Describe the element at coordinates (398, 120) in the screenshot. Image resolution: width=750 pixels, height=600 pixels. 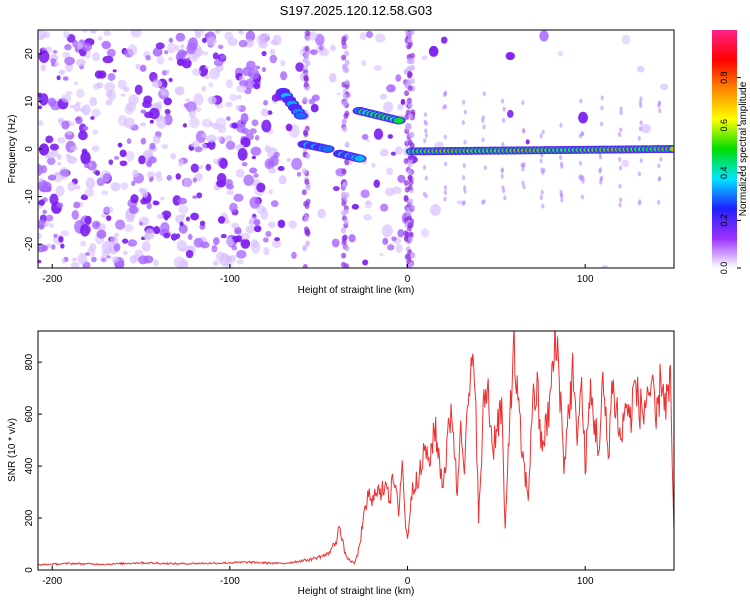
I see `spectrogram-ridge-mark` at that location.